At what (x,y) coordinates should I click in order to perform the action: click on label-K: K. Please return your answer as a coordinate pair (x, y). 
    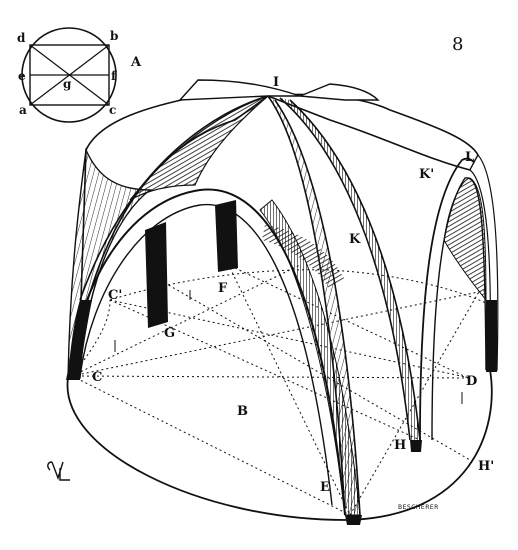
    Looking at the image, I should click on (355, 239).